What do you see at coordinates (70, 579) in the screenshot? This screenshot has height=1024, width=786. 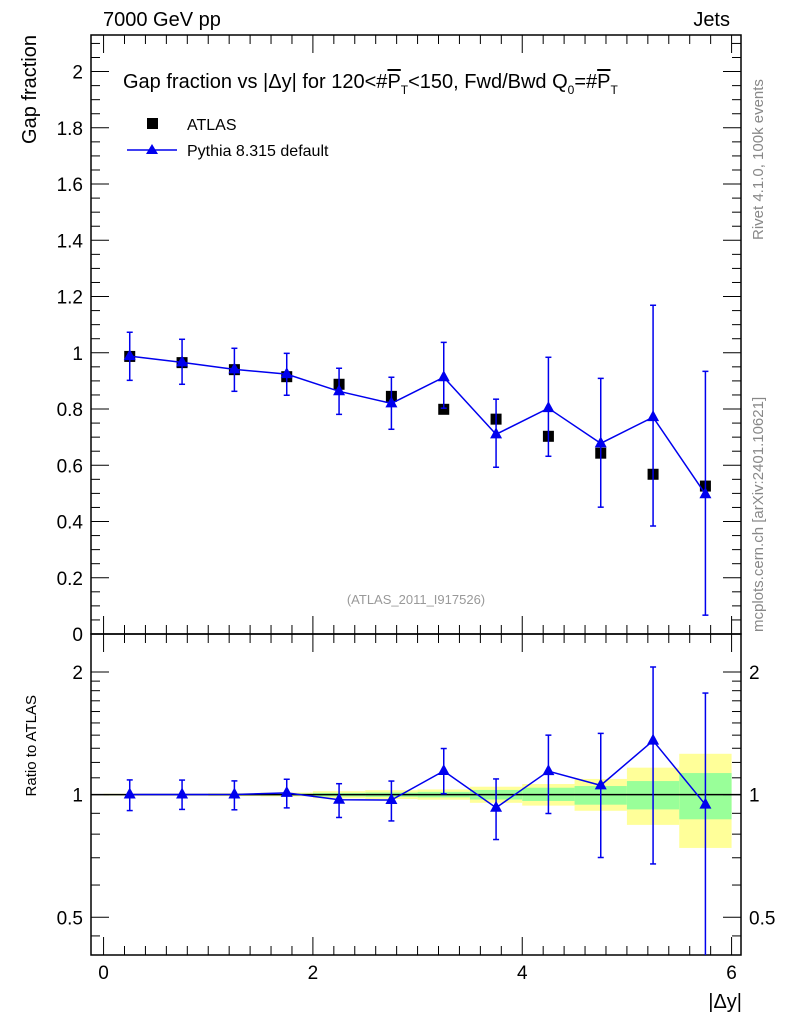 I see `main-y-tick-label: 0.2` at bounding box center [70, 579].